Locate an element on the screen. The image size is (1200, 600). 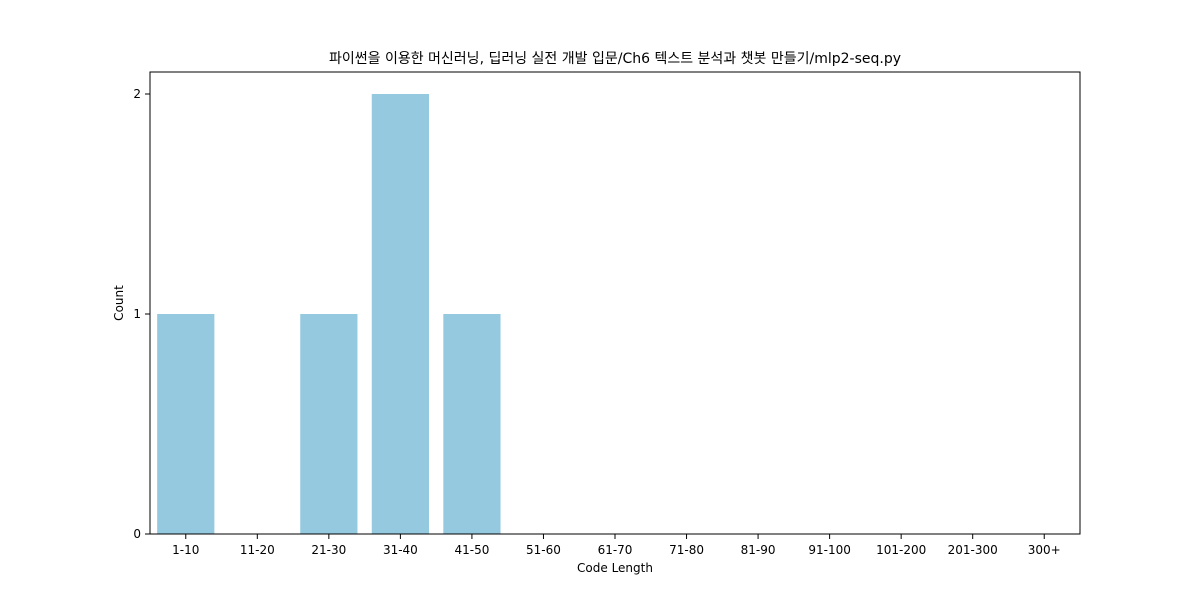
x-tick-label: 11-20 is located at coordinates (257, 550).